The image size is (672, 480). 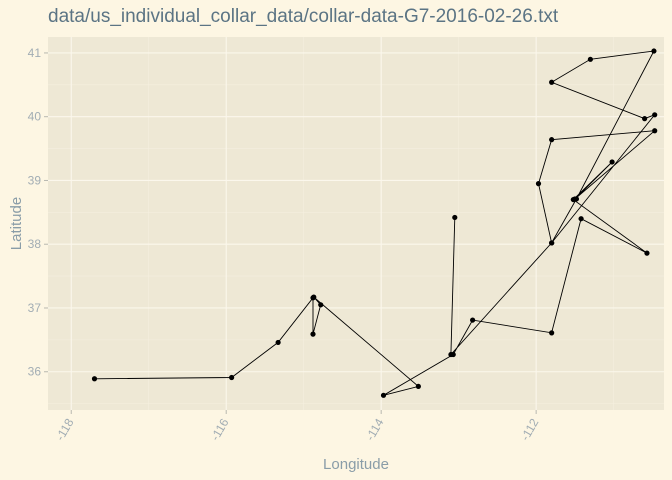 I want to click on x-tick-label: -116, so click(x=220, y=429).